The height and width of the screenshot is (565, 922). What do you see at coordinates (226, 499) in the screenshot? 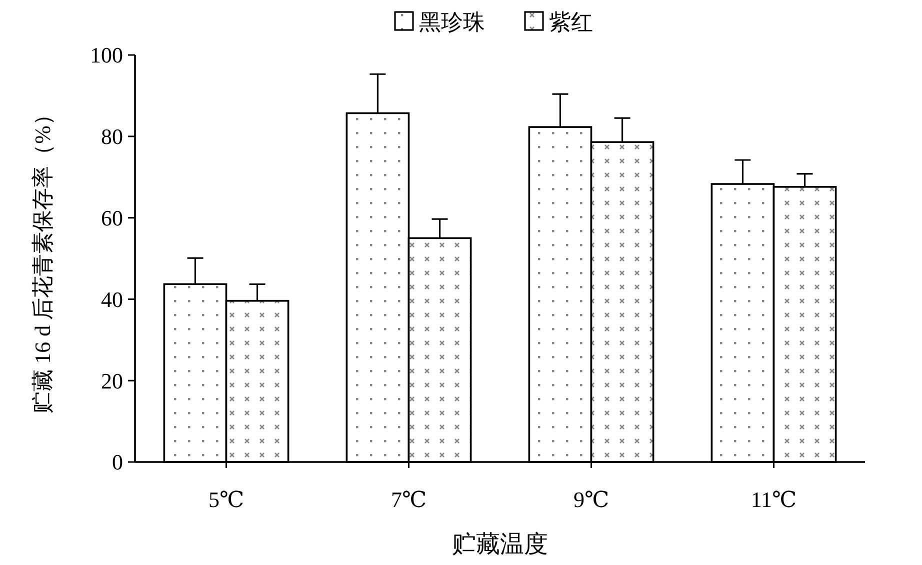
I see `x-tick-label: 5℃` at bounding box center [226, 499].